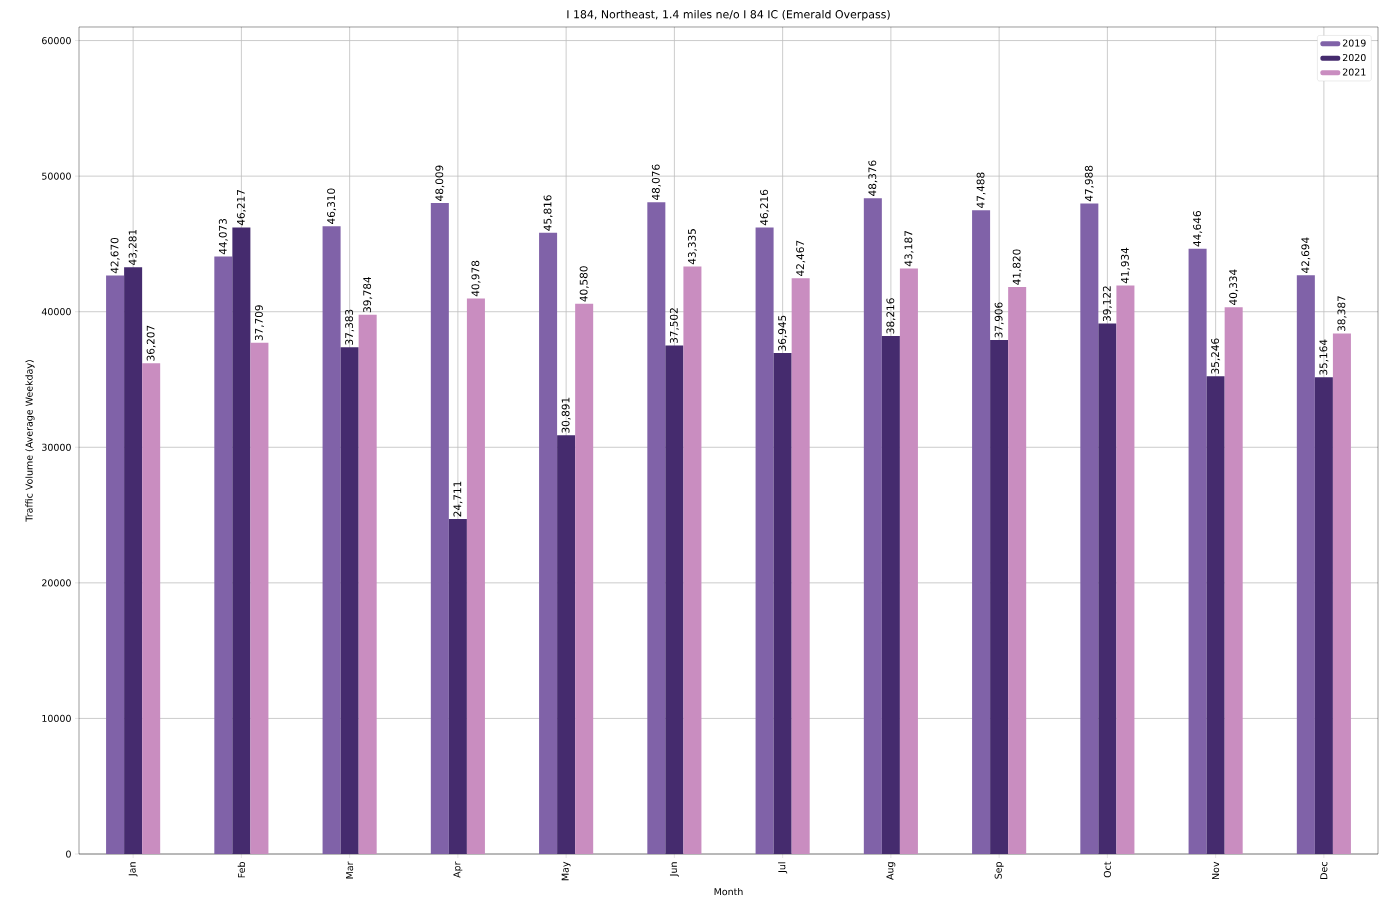  Describe the element at coordinates (801, 258) in the screenshot. I see `data-label: 42,467` at that location.